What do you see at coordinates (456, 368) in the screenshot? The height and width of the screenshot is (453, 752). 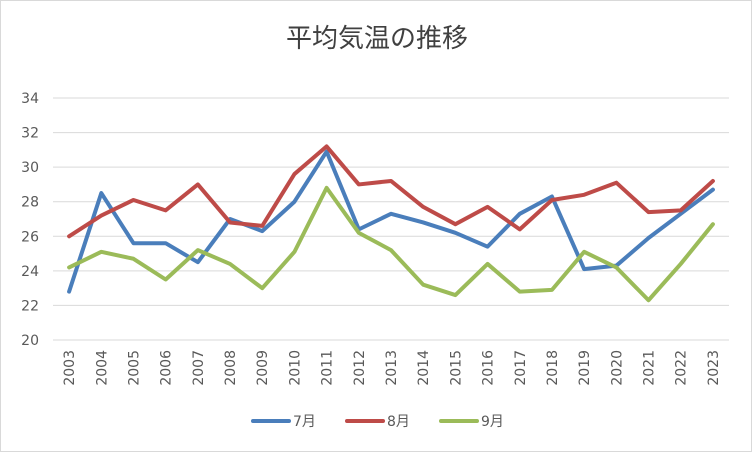 I see `x-tick-label: 2015` at bounding box center [456, 368].